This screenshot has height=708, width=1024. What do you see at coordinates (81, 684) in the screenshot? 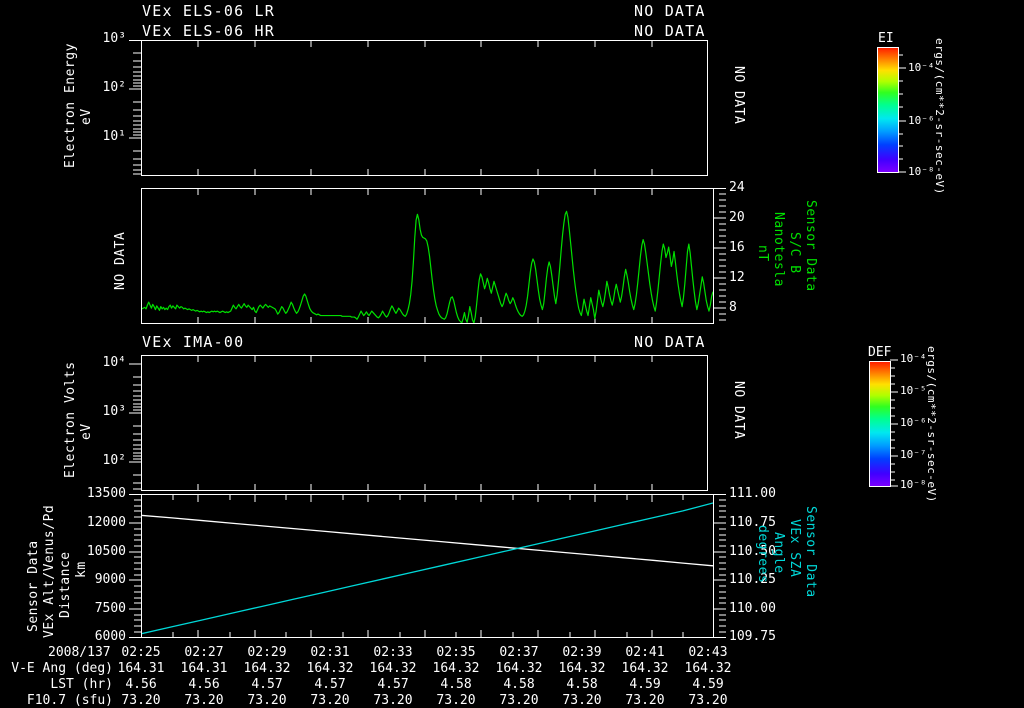
I see `footer-label-lst: LST (hr)` at bounding box center [81, 684].